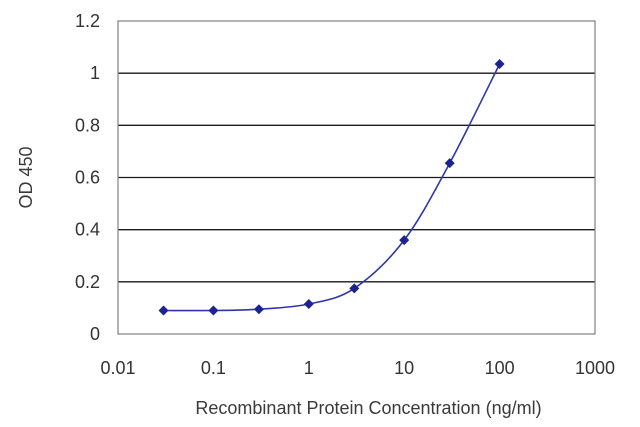 Image resolution: width=640 pixels, height=427 pixels. Describe the element at coordinates (357, 368) in the screenshot. I see `x-tick-labels: 0.01 0.1 1 10 100 1000` at that location.